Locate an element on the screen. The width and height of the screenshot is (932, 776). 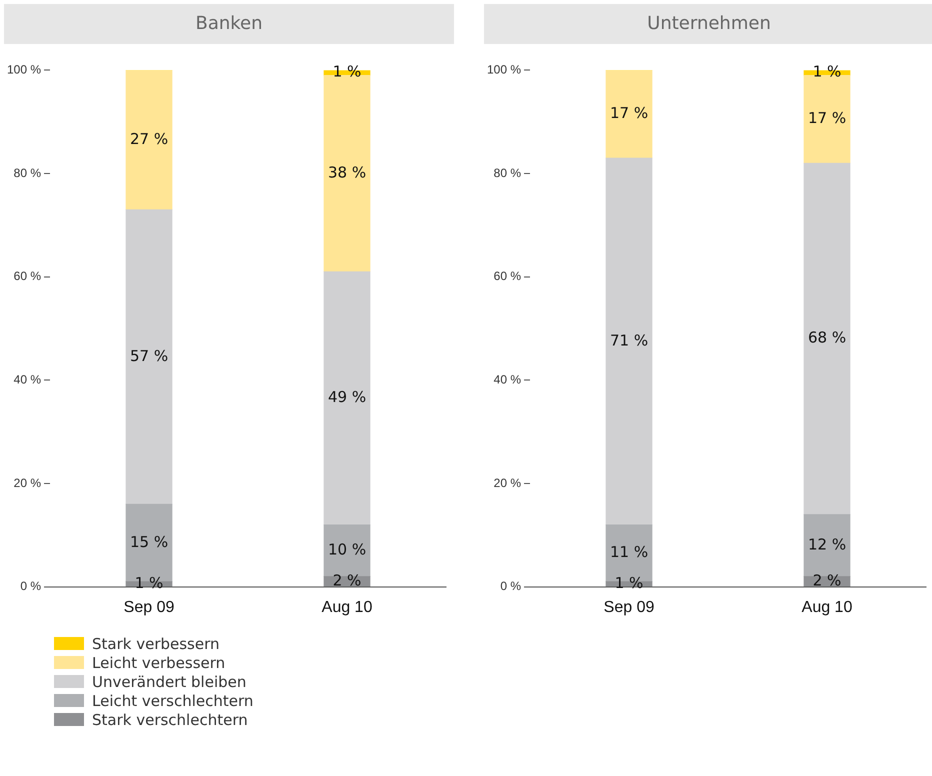
data-label: 27 % is located at coordinates (149, 139).